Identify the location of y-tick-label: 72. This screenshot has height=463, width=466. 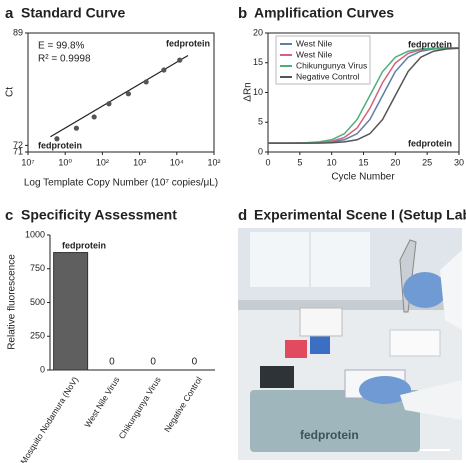
(18, 145).